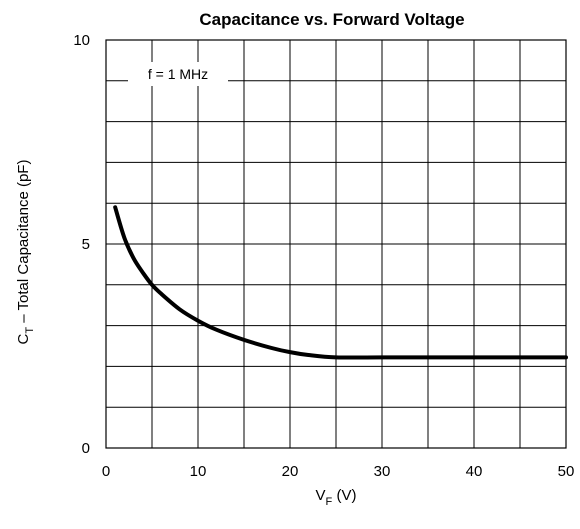 Image resolution: width=580 pixels, height=529 pixels. Describe the element at coordinates (198, 471) in the screenshot. I see `x-tick-label: 10` at that location.